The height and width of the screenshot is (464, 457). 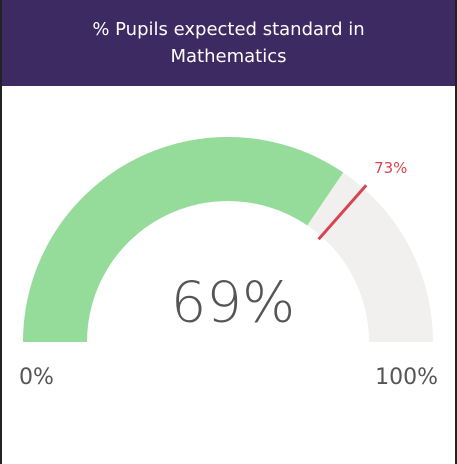 What do you see at coordinates (233, 302) in the screenshot?
I see `value-label: 69%` at bounding box center [233, 302].